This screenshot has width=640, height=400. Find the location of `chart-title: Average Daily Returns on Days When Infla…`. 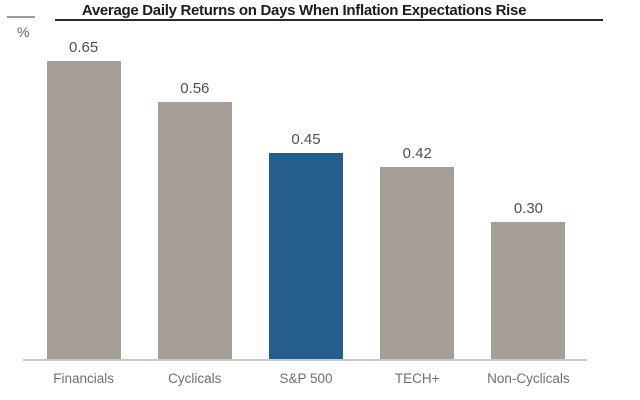

chart-title: Average Daily Returns on Days When Infla… is located at coordinates (304, 10).